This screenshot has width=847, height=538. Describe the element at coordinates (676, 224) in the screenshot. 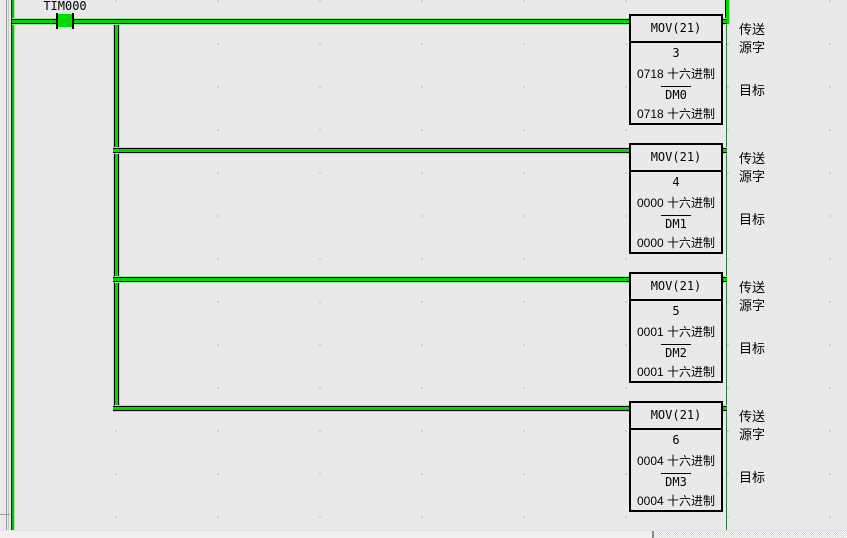

I see `dest-operand: DM1` at that location.